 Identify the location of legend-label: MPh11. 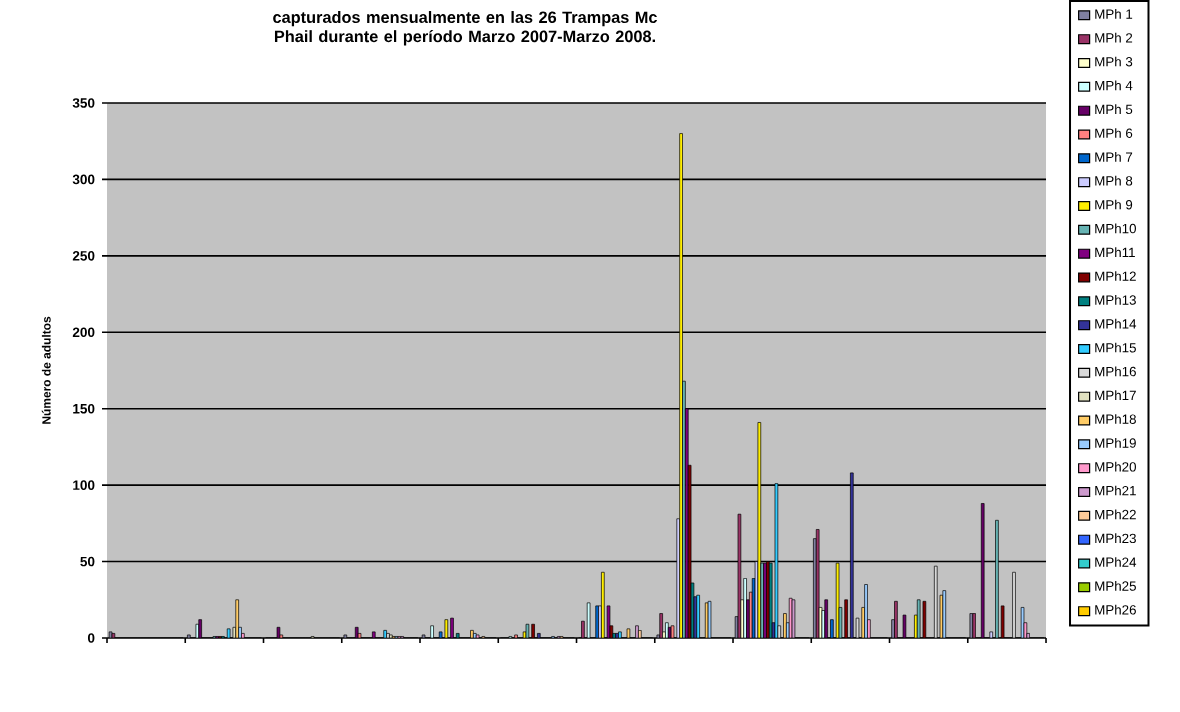
(1115, 252).